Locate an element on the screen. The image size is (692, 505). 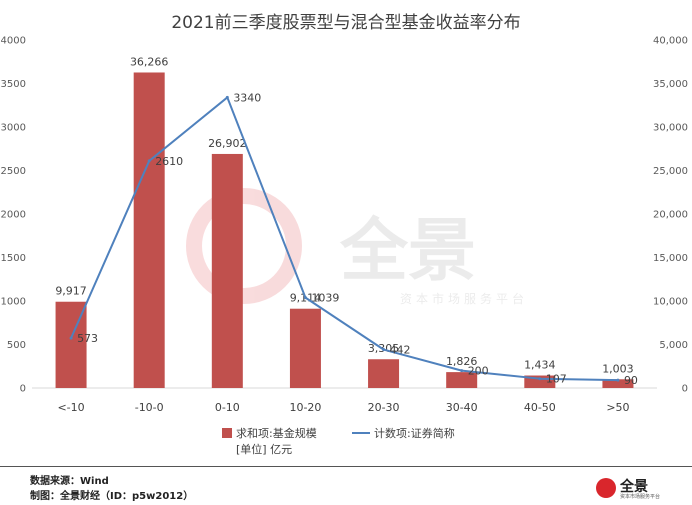
x-axis-tick: 40-50 is located at coordinates (540, 407).